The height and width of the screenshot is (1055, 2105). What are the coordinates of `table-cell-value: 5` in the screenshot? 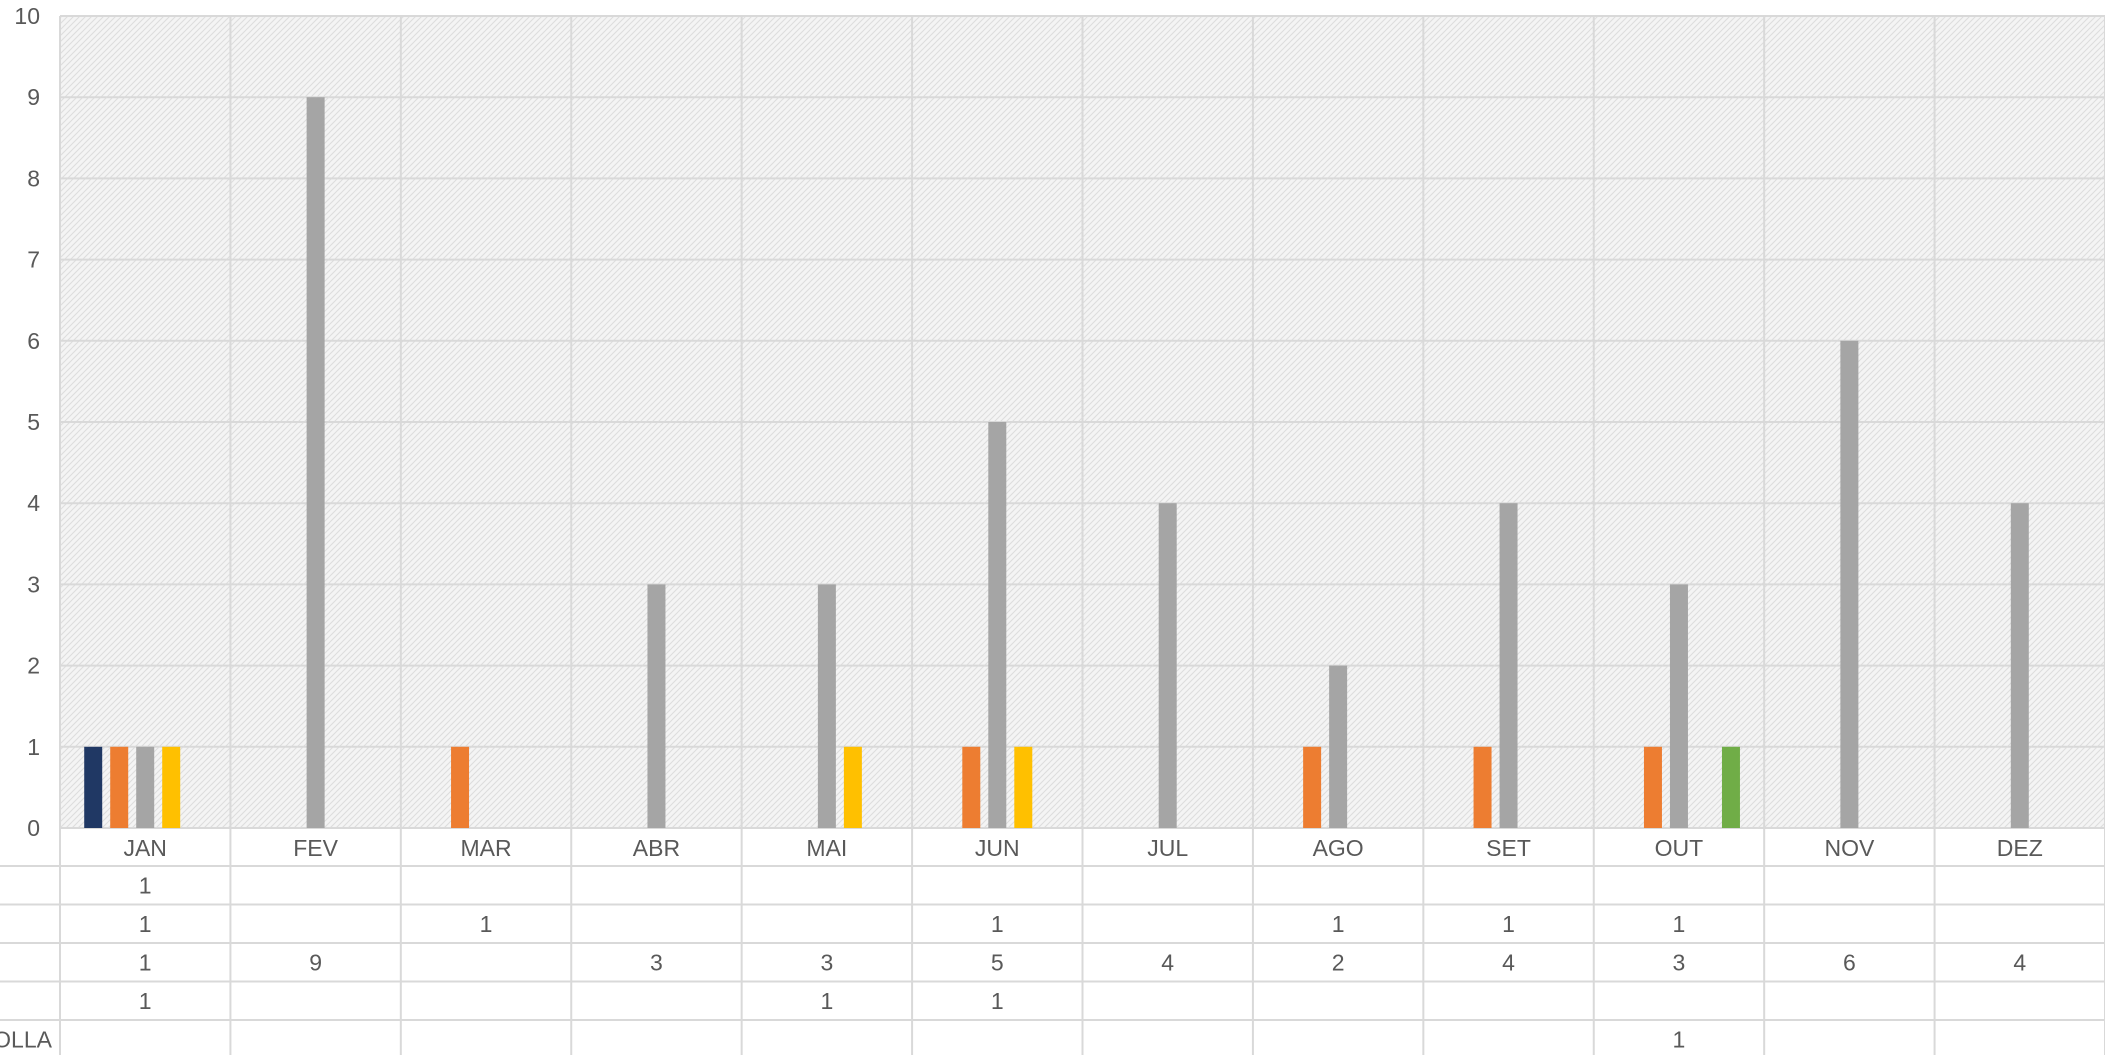 It's located at (997, 962).